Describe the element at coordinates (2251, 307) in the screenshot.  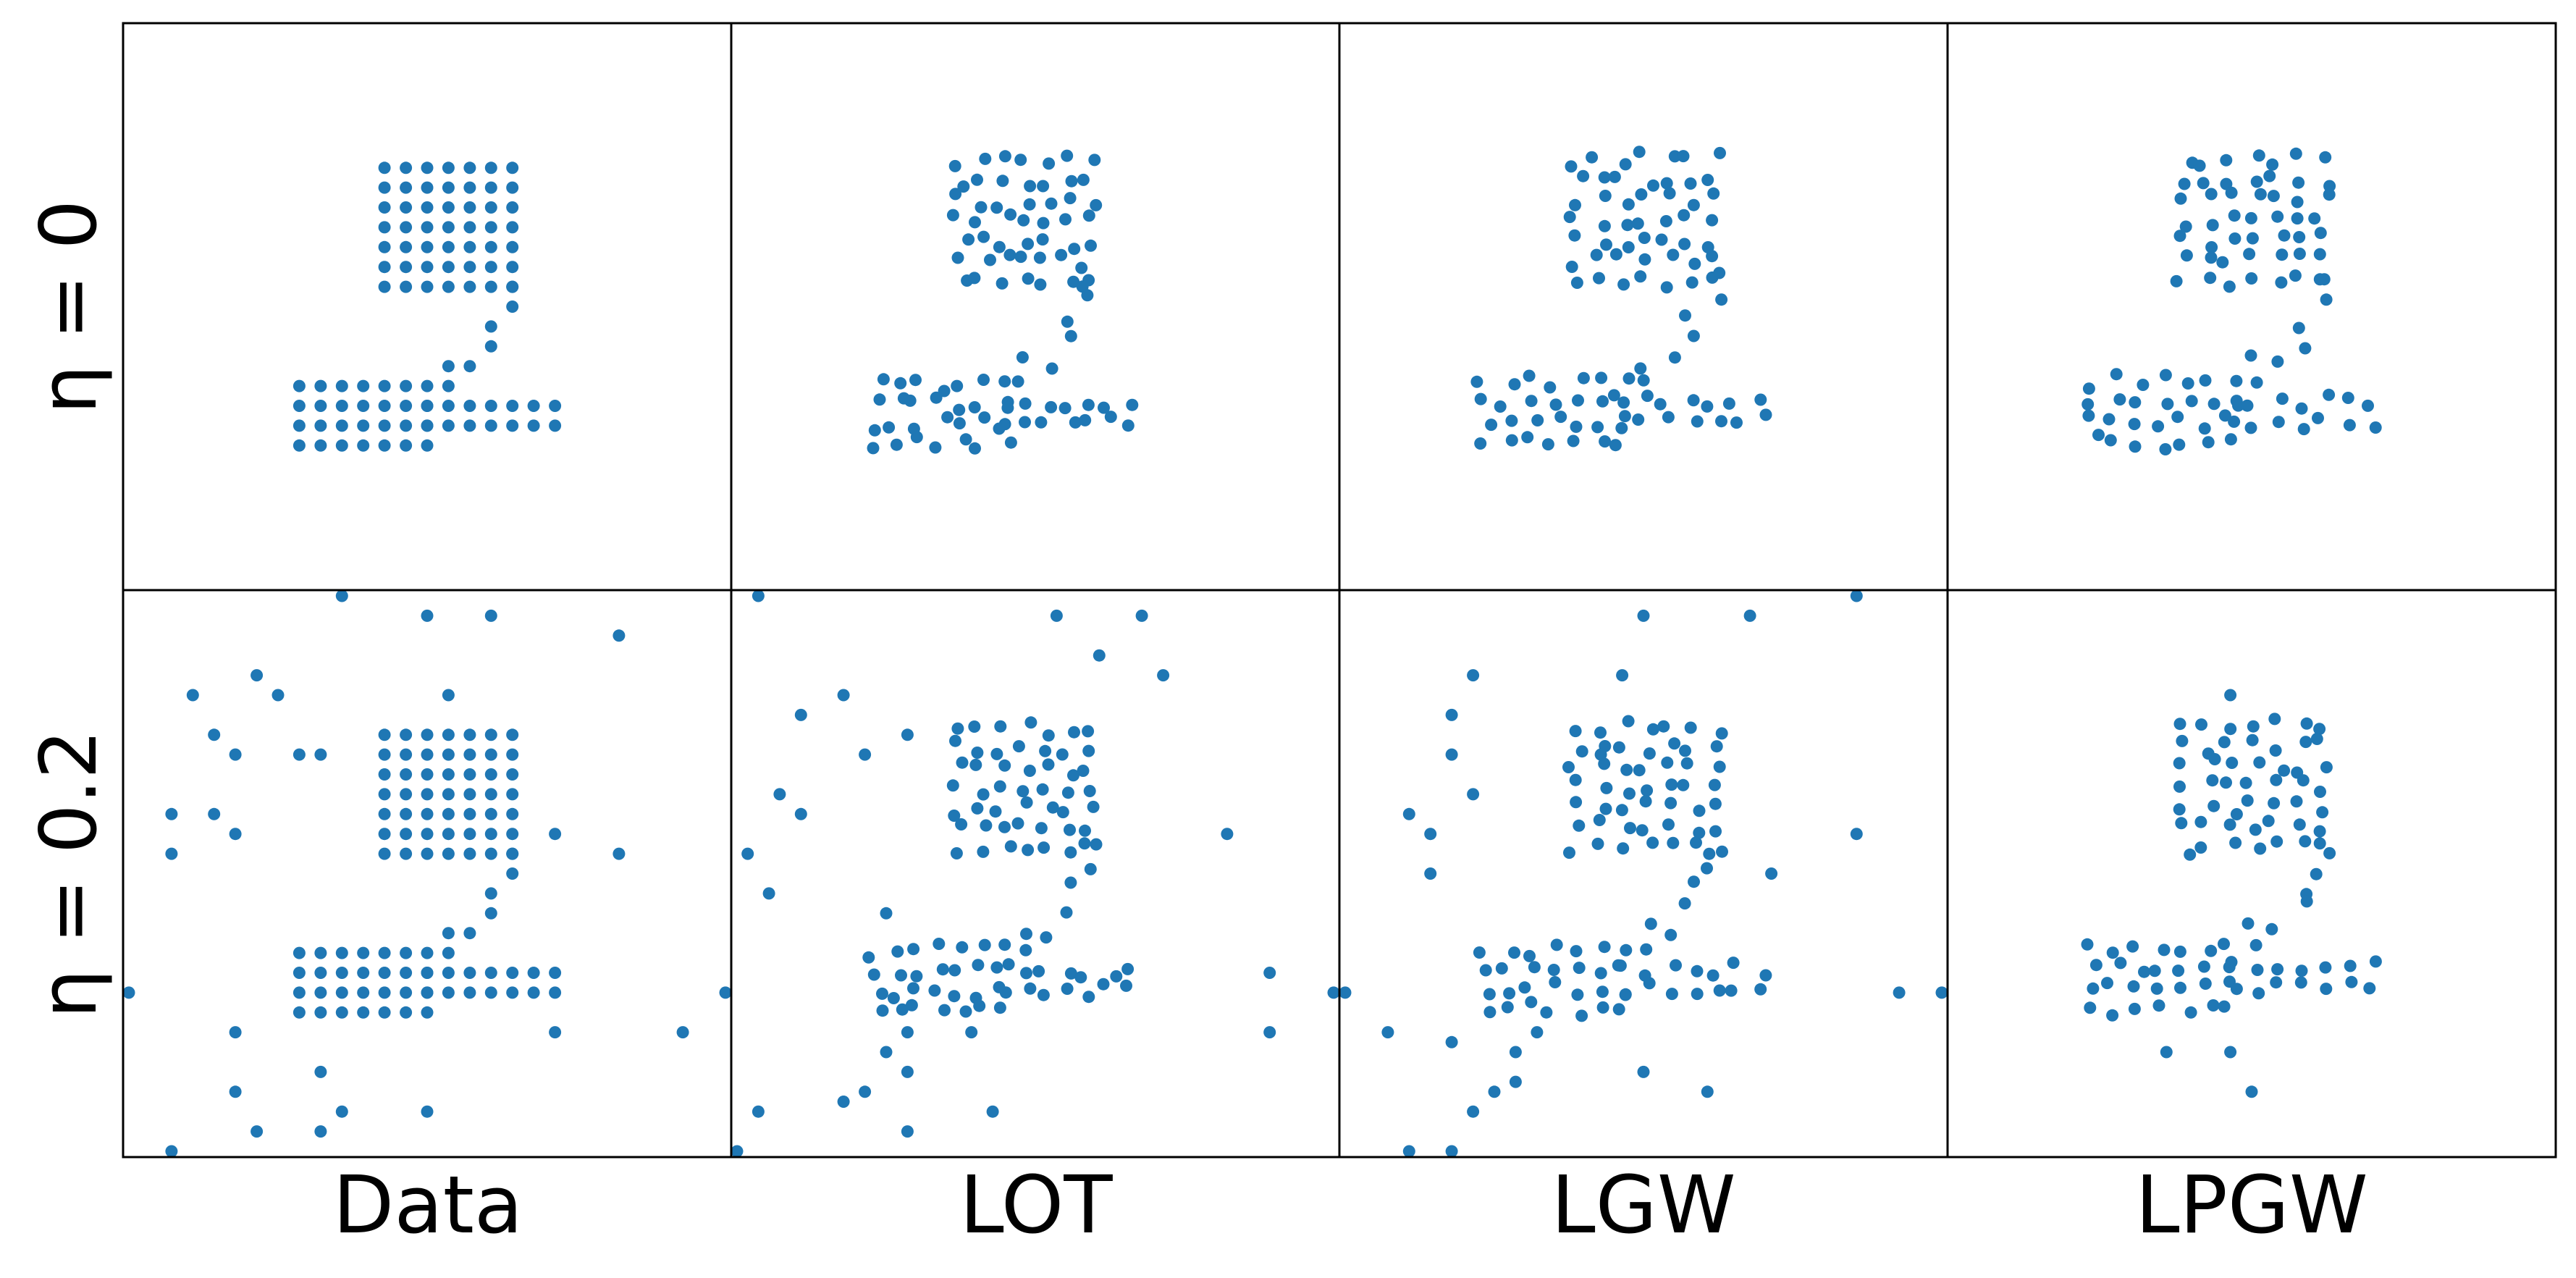
I see `panel-frame-r0-c3` at that location.